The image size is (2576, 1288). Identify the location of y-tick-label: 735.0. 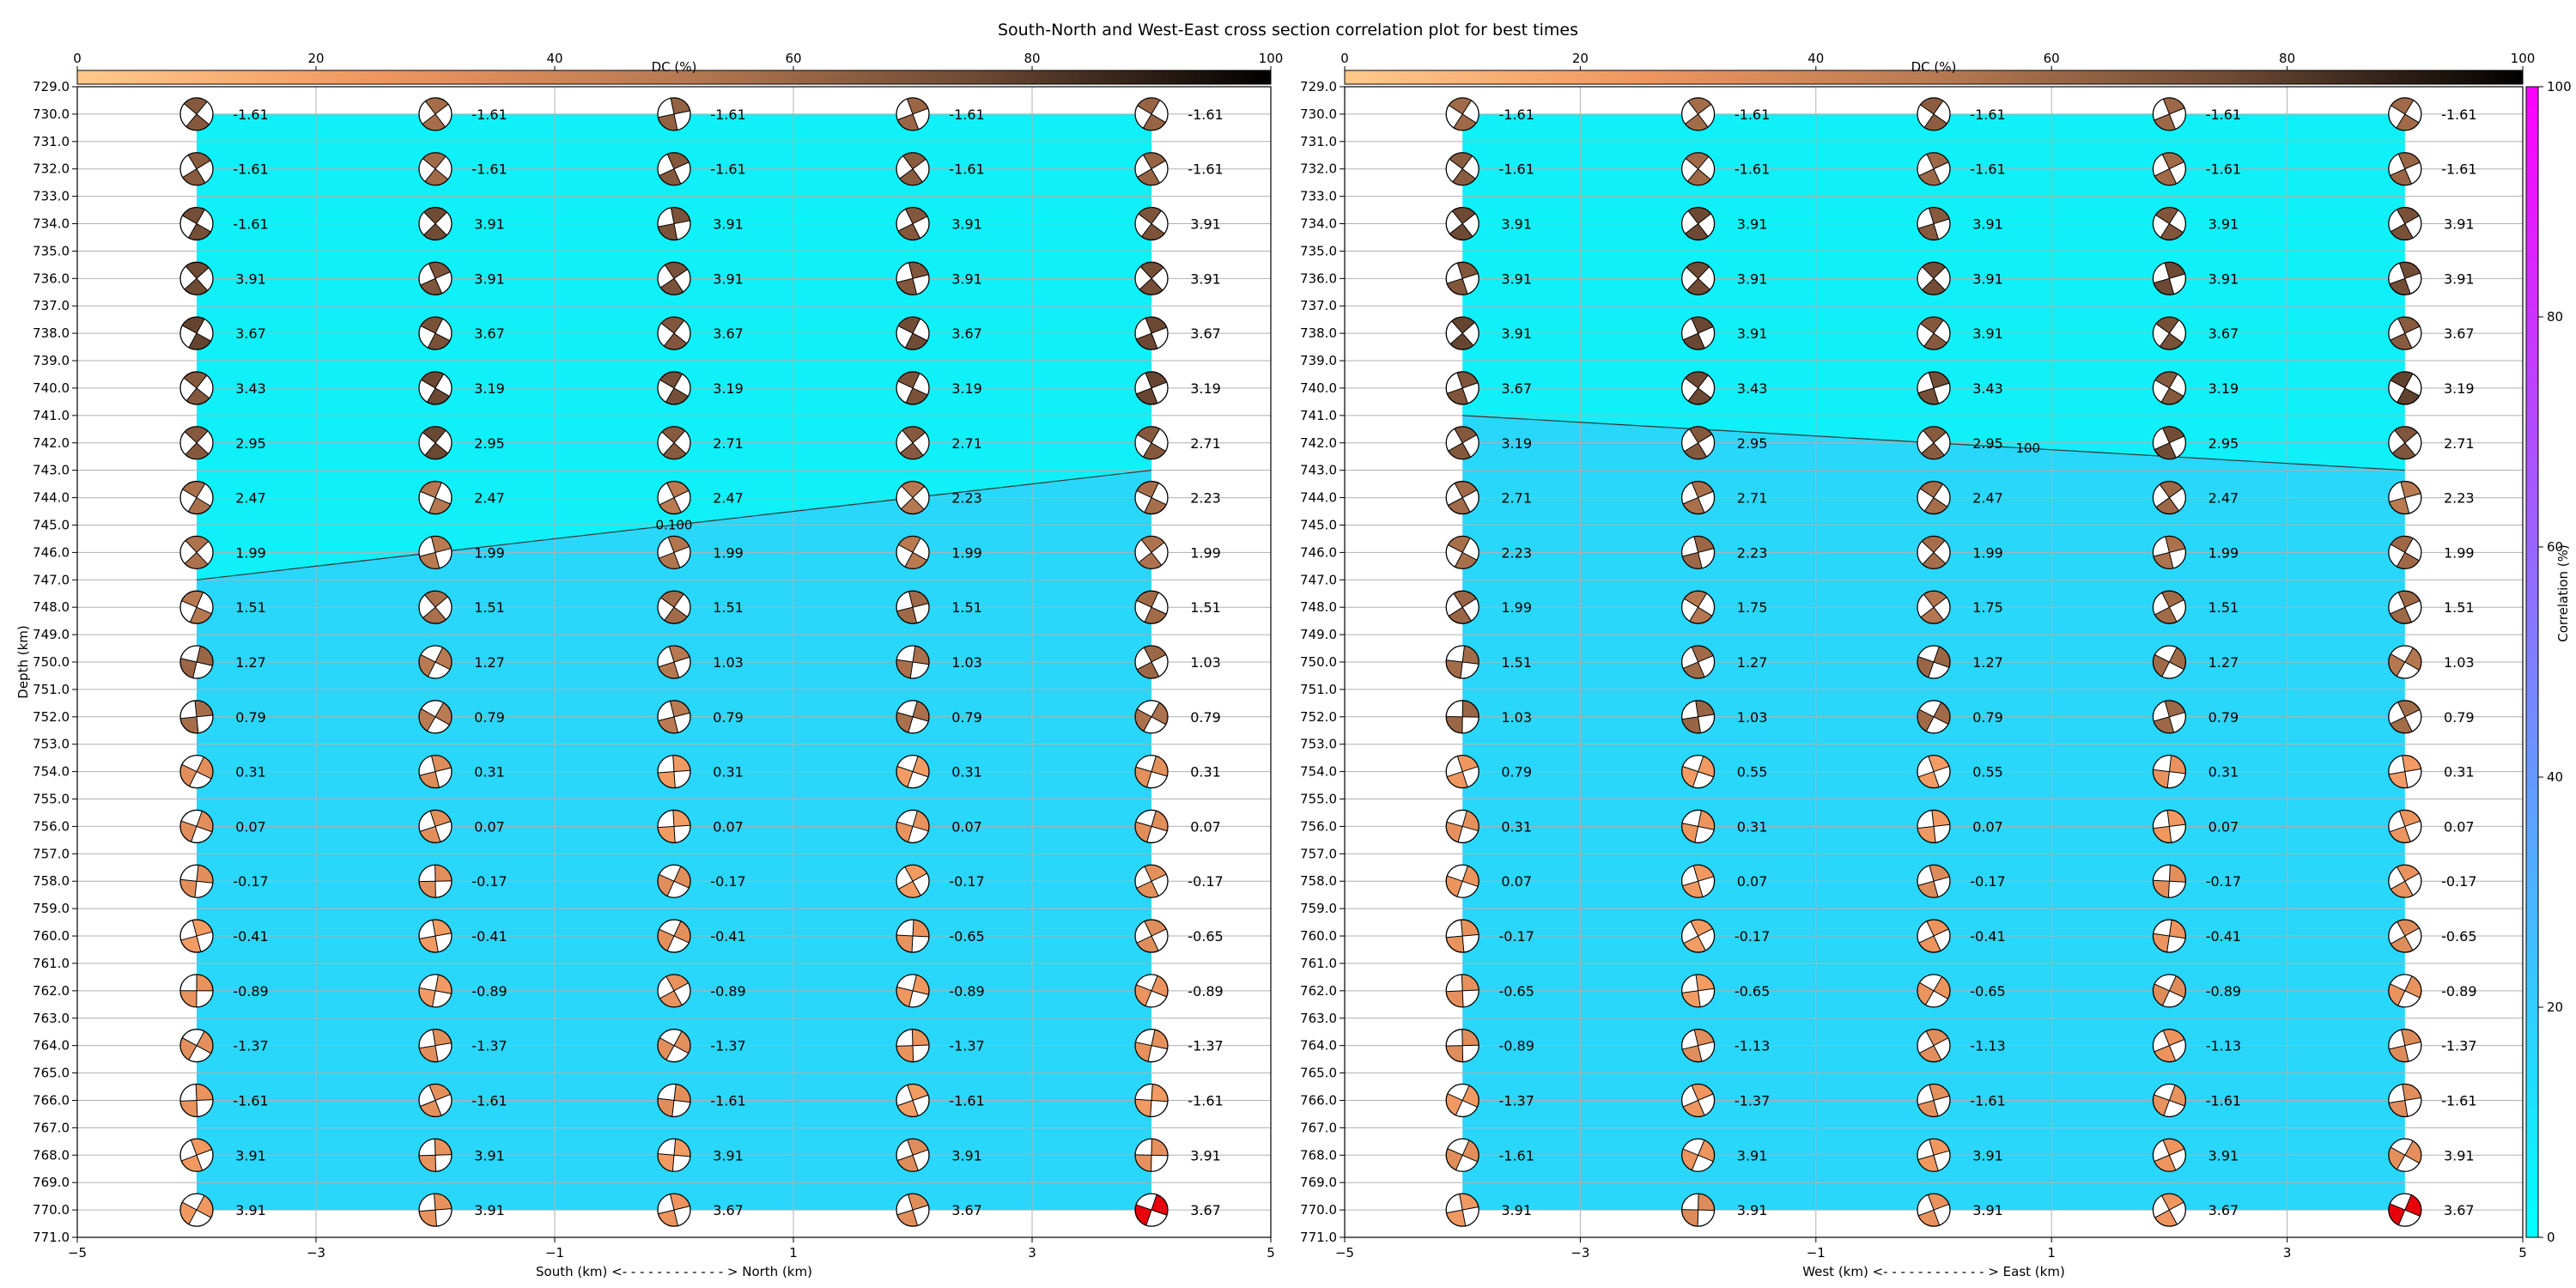
(1319, 251).